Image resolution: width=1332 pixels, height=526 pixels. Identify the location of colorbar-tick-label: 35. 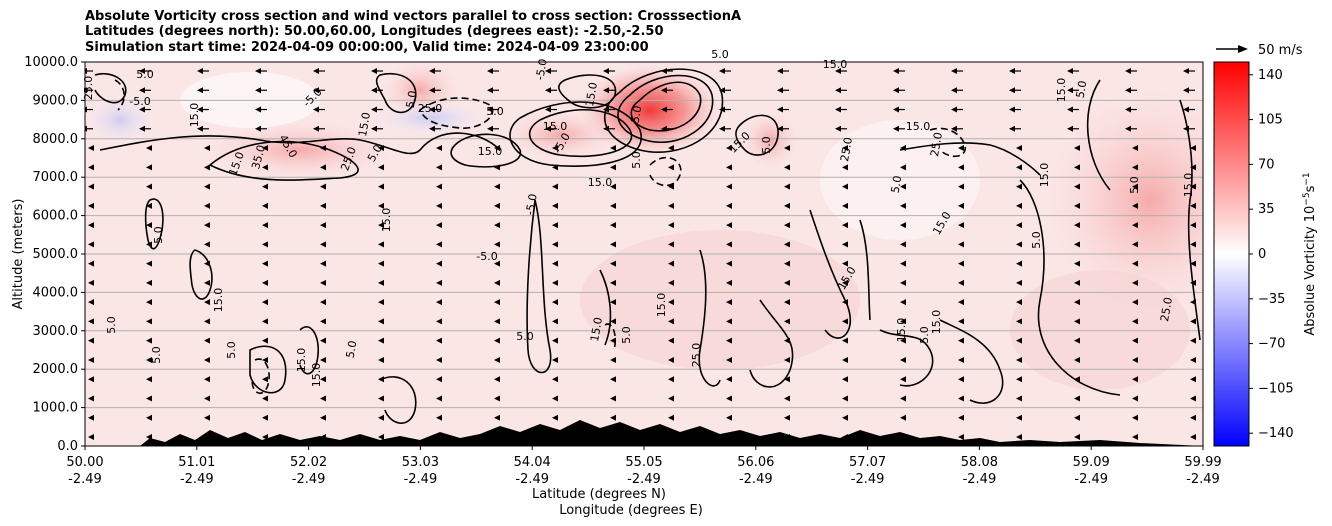
(1266, 209).